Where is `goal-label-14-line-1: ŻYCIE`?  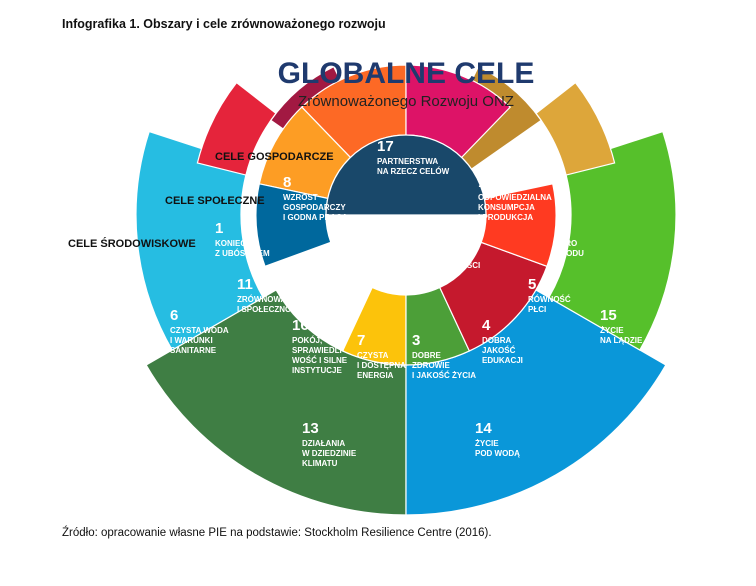
goal-label-14-line-1: ŻYCIE is located at coordinates (487, 443).